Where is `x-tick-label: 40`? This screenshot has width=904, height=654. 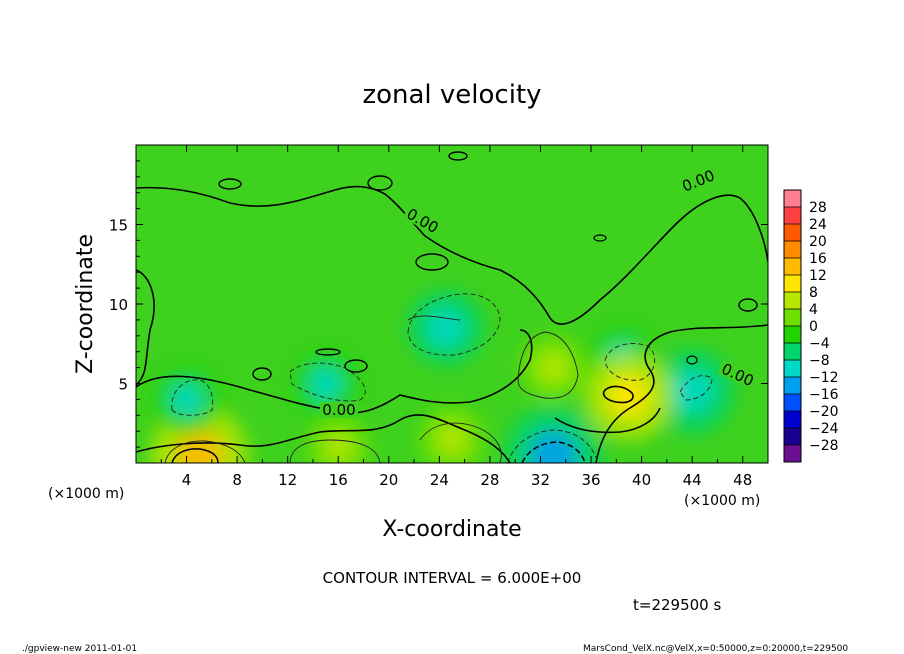 x-tick-label: 40 is located at coordinates (641, 480).